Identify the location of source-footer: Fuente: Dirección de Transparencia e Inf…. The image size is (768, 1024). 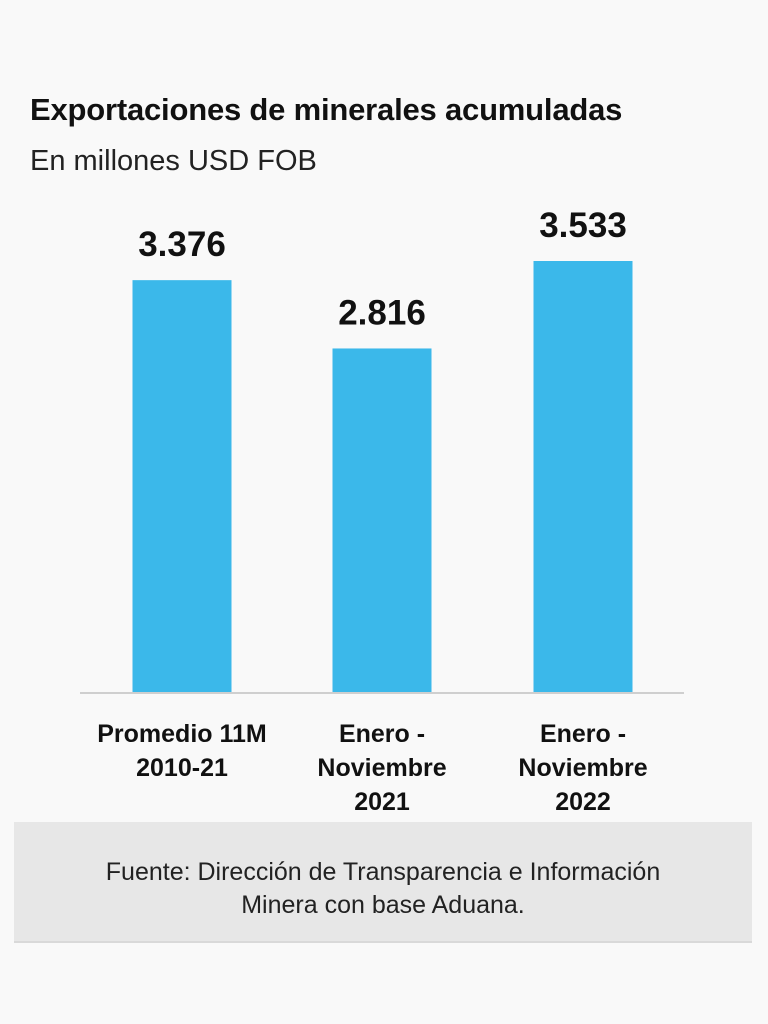
(383, 882).